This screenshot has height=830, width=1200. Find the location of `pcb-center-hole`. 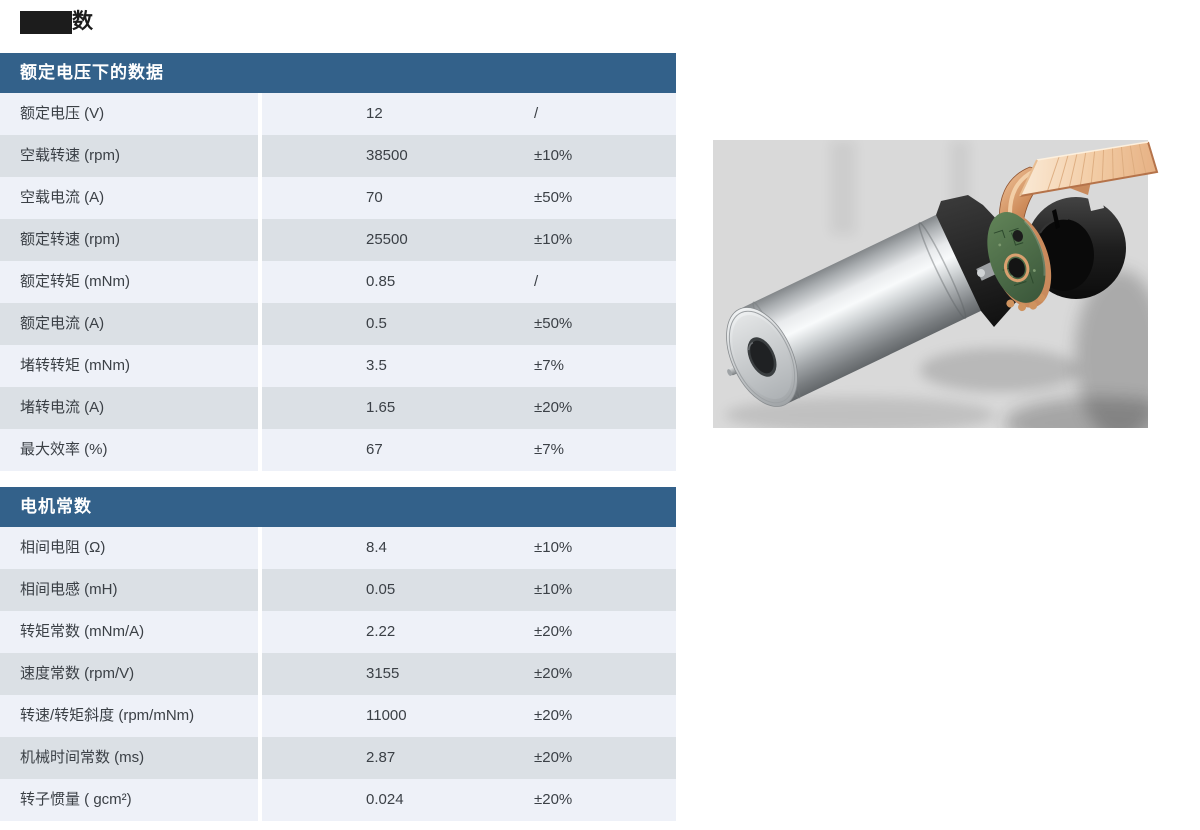

pcb-center-hole is located at coordinates (1016, 268).